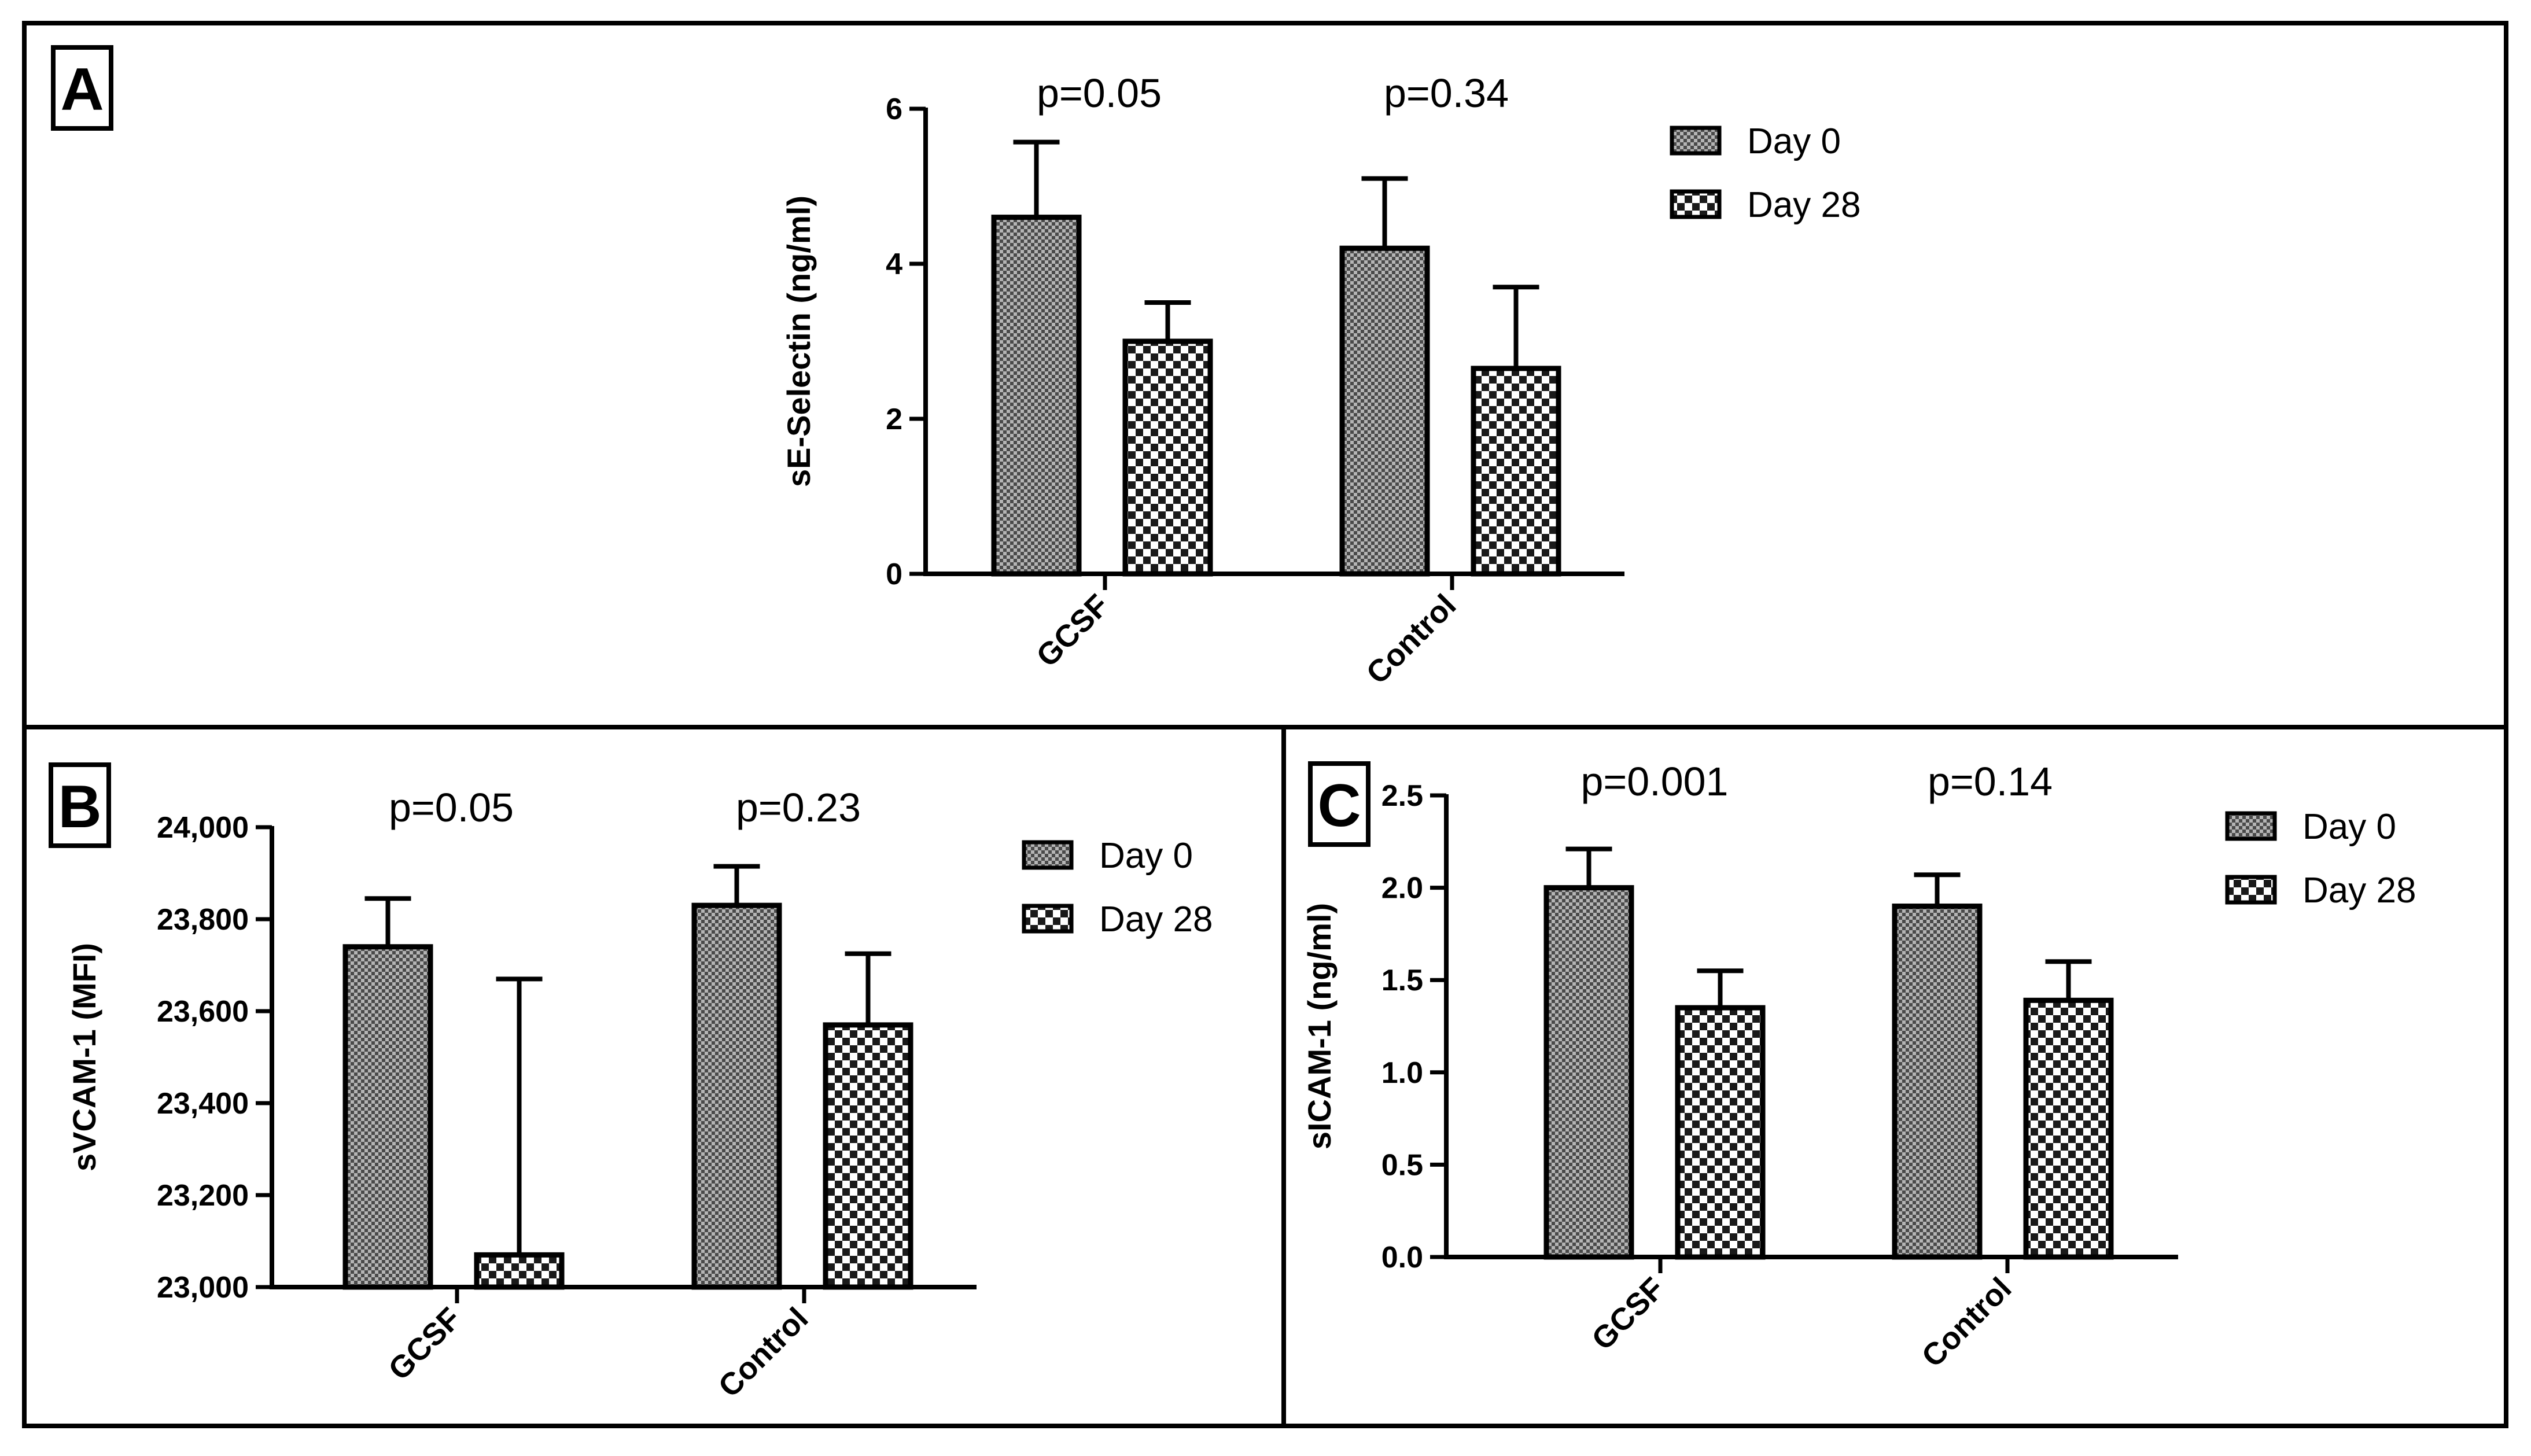 The height and width of the screenshot is (1456, 2531). What do you see at coordinates (203, 1012) in the screenshot?
I see `y-tick-label: 23,600` at bounding box center [203, 1012].